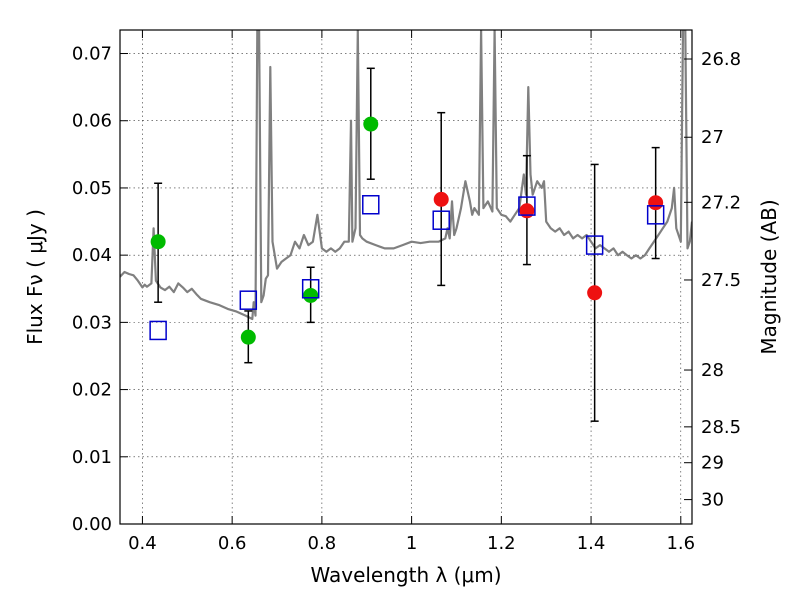 The height and width of the screenshot is (600, 800). Describe the element at coordinates (92, 188) in the screenshot. I see `y-tick-label: 0.05` at that location.